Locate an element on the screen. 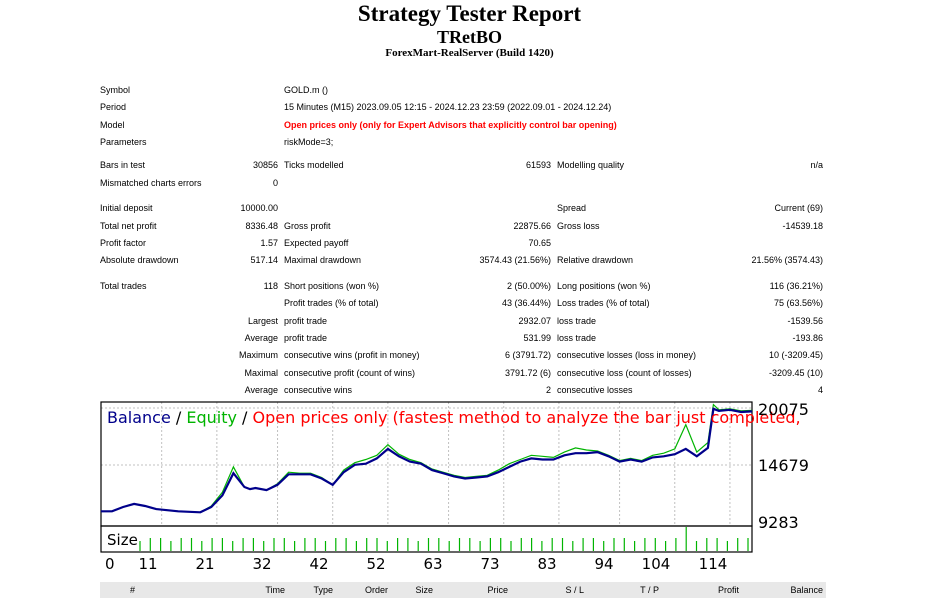  average2-label: Average is located at coordinates (261, 390).